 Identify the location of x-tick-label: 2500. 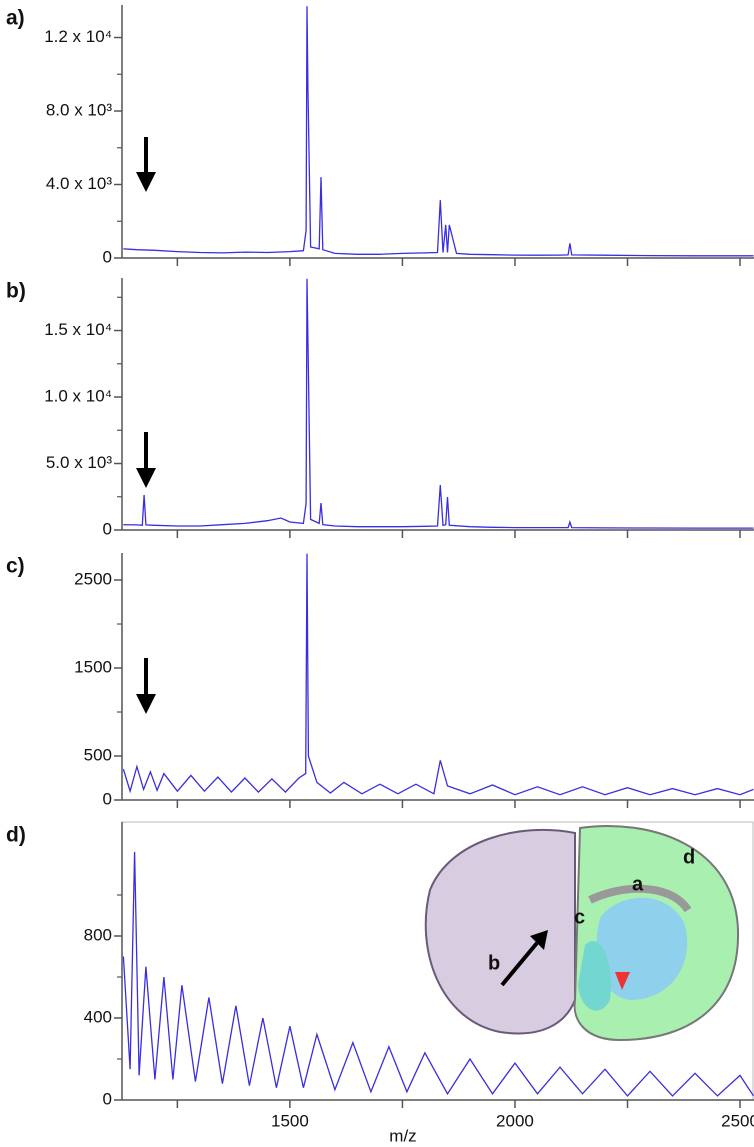
(737, 1120).